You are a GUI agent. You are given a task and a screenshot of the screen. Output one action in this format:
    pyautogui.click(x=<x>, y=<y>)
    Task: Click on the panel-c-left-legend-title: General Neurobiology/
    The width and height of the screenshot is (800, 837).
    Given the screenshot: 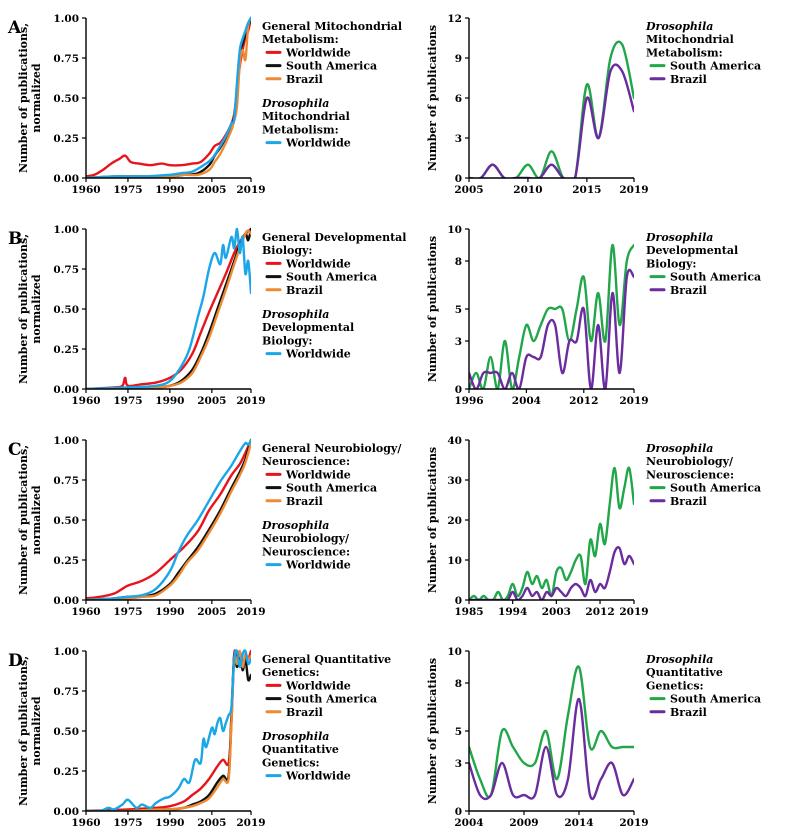 What is the action you would take?
    pyautogui.click(x=332, y=448)
    